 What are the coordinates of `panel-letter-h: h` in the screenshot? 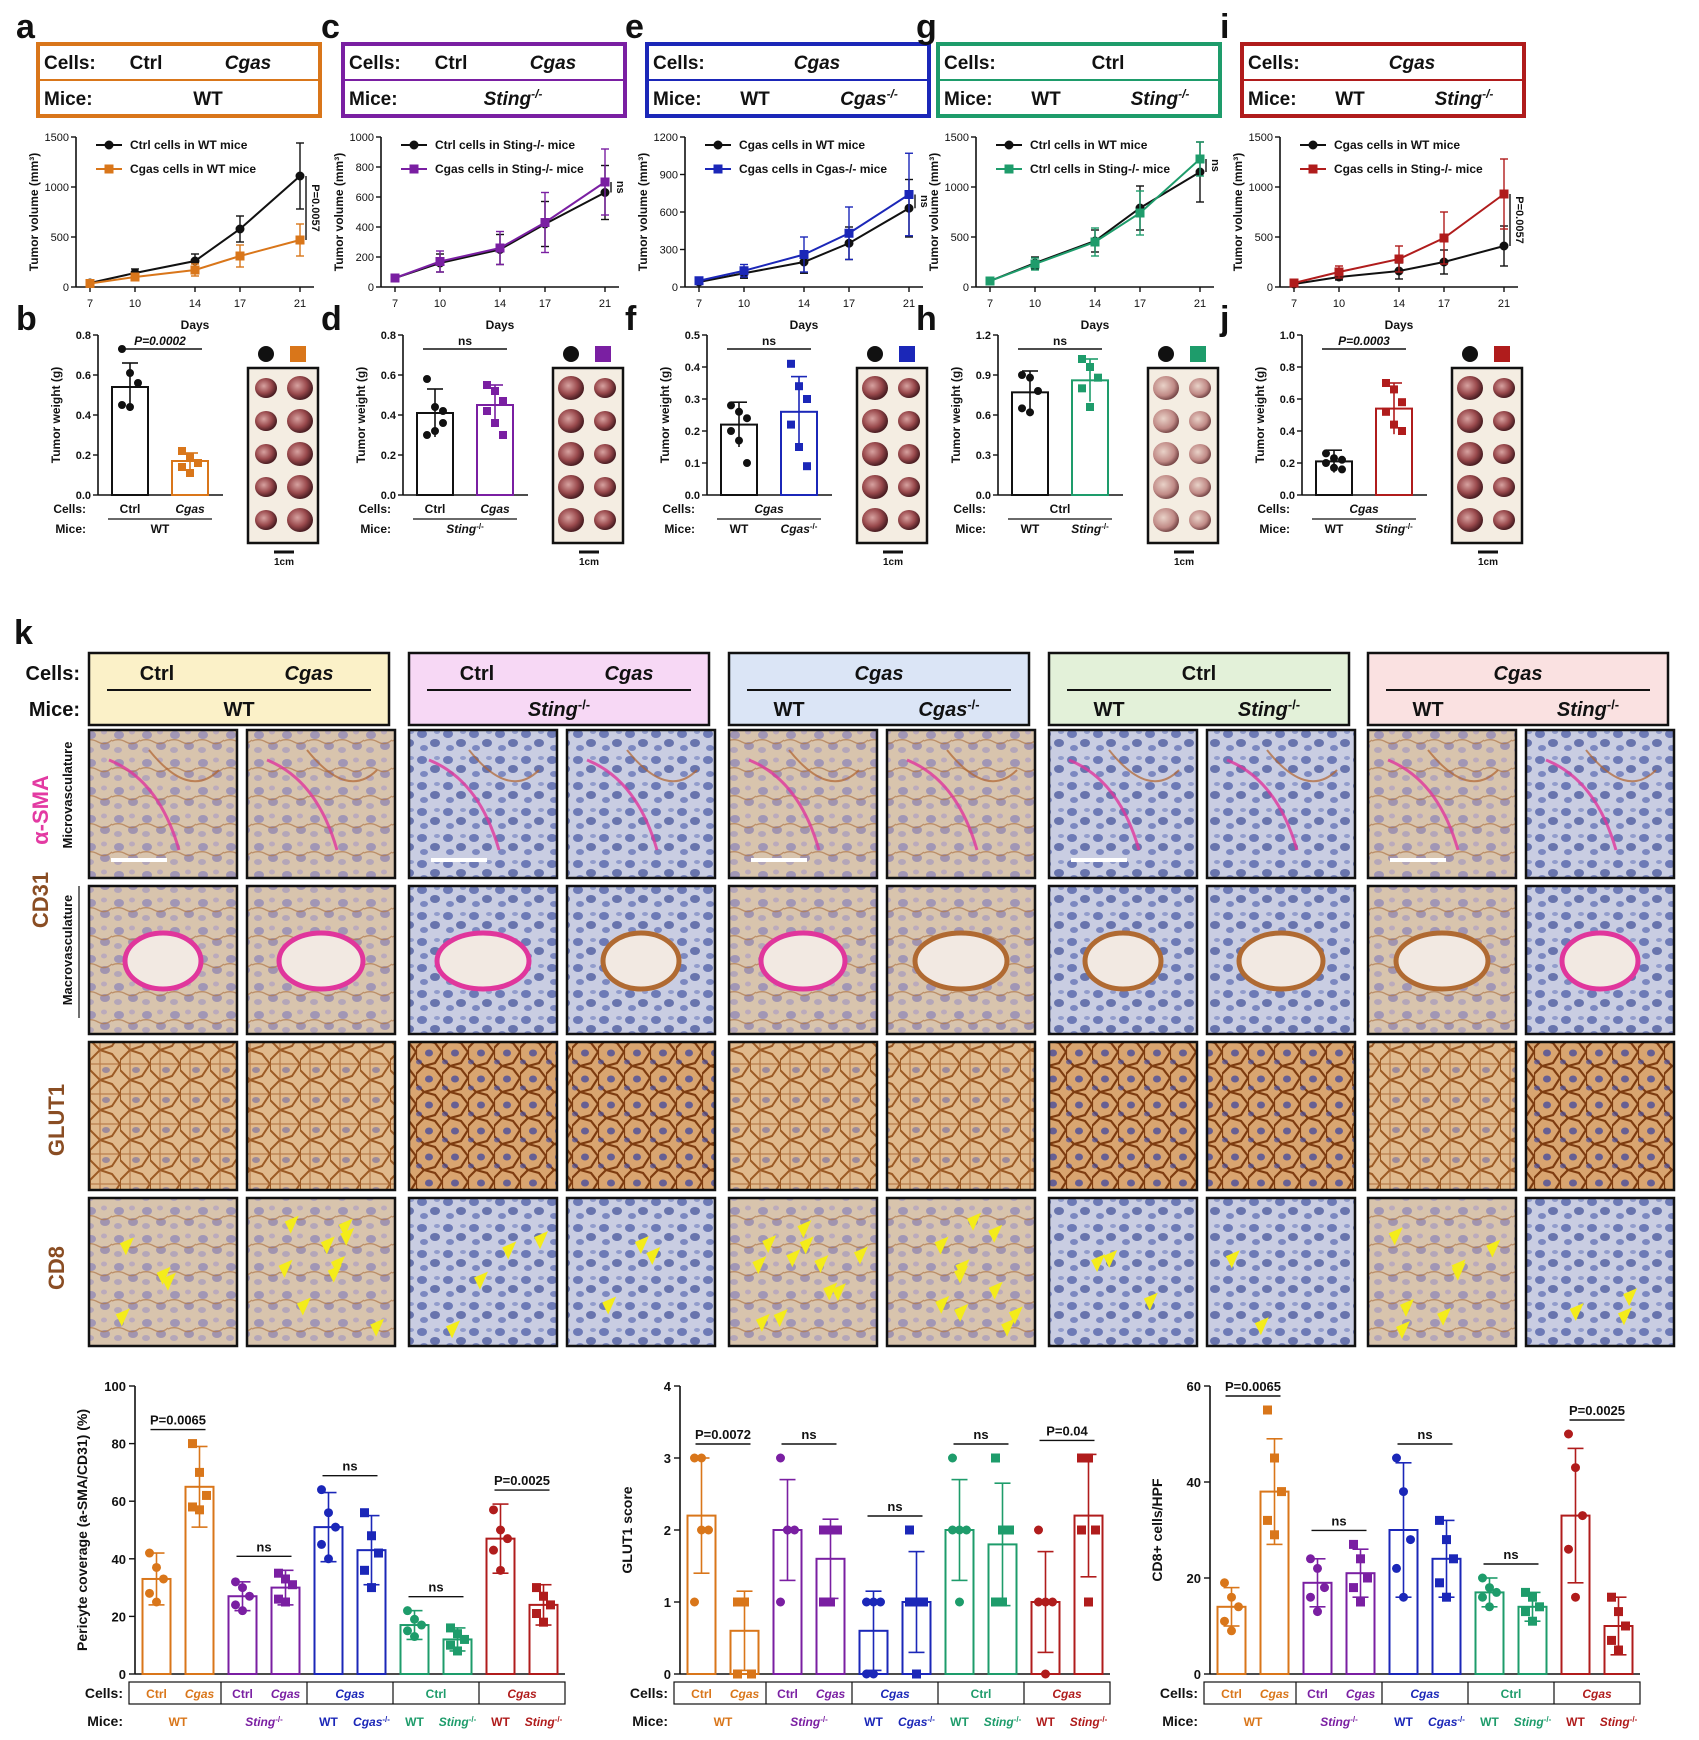 It's located at (926, 319).